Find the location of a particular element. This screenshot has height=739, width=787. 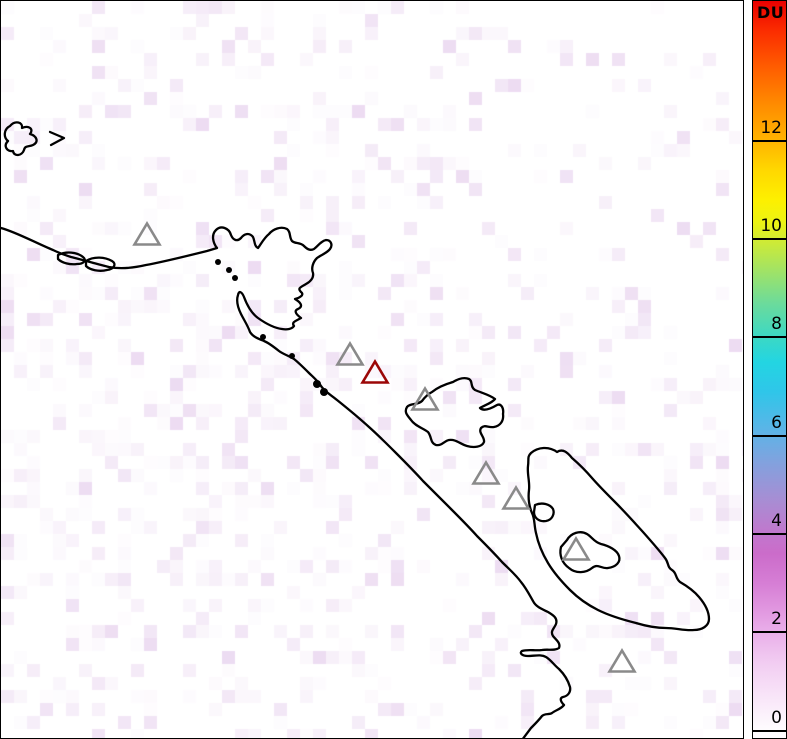

coastline-island-southeast is located at coordinates (618, 539).